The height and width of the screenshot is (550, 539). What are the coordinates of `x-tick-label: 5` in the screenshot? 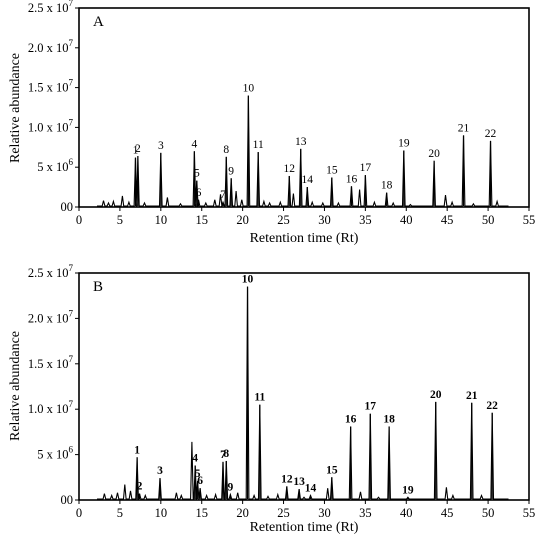 It's located at (120, 513).